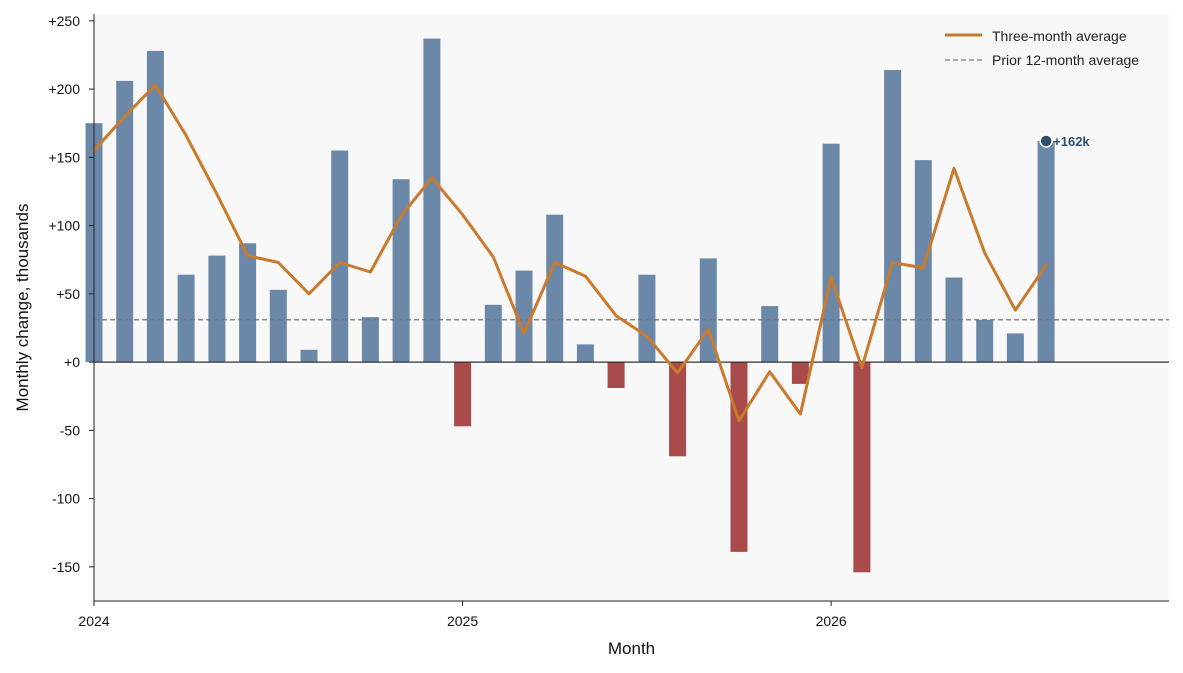 This screenshot has width=1183, height=673. I want to click on y-tick-label: -100, so click(66, 499).